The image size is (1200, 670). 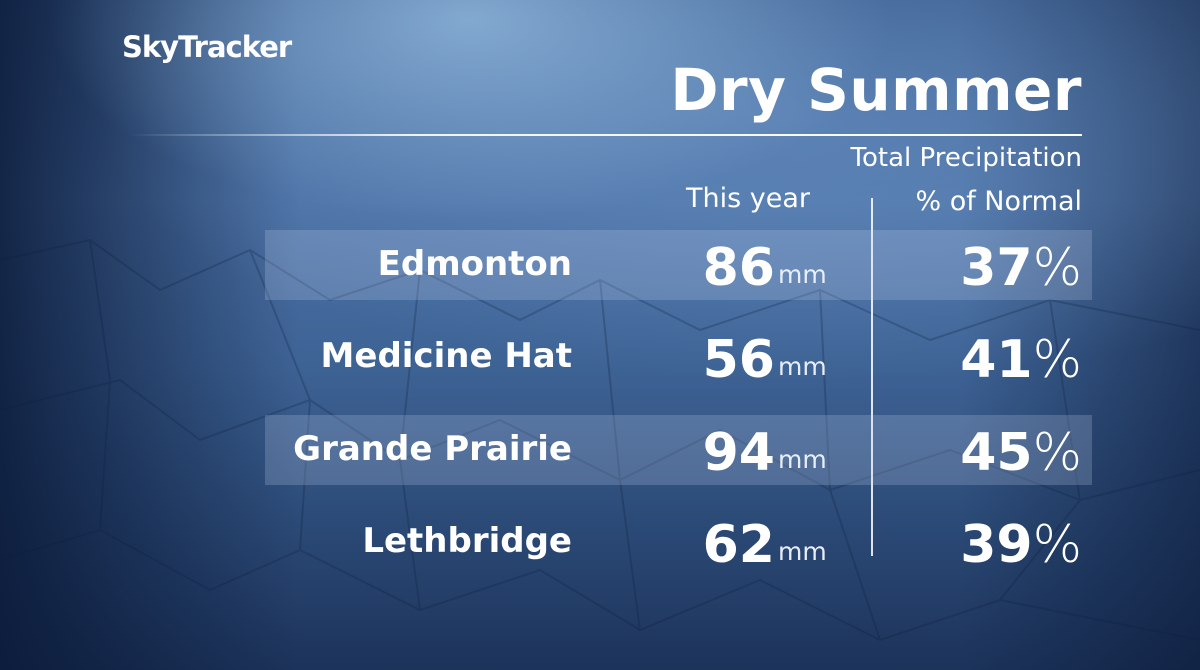 I want to click on percent-of-normal: 39%, so click(x=1021, y=545).